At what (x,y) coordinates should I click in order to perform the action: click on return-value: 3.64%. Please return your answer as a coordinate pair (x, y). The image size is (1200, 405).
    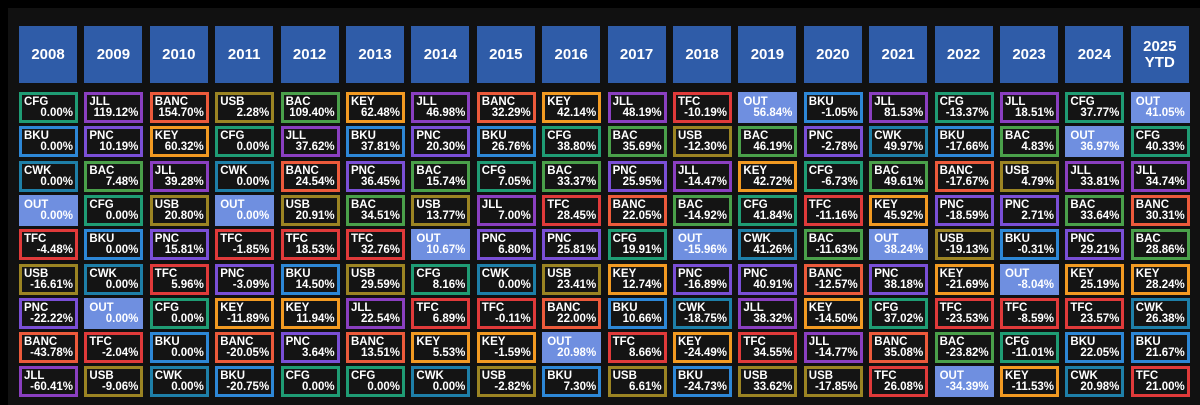
    Looking at the image, I should click on (318, 353).